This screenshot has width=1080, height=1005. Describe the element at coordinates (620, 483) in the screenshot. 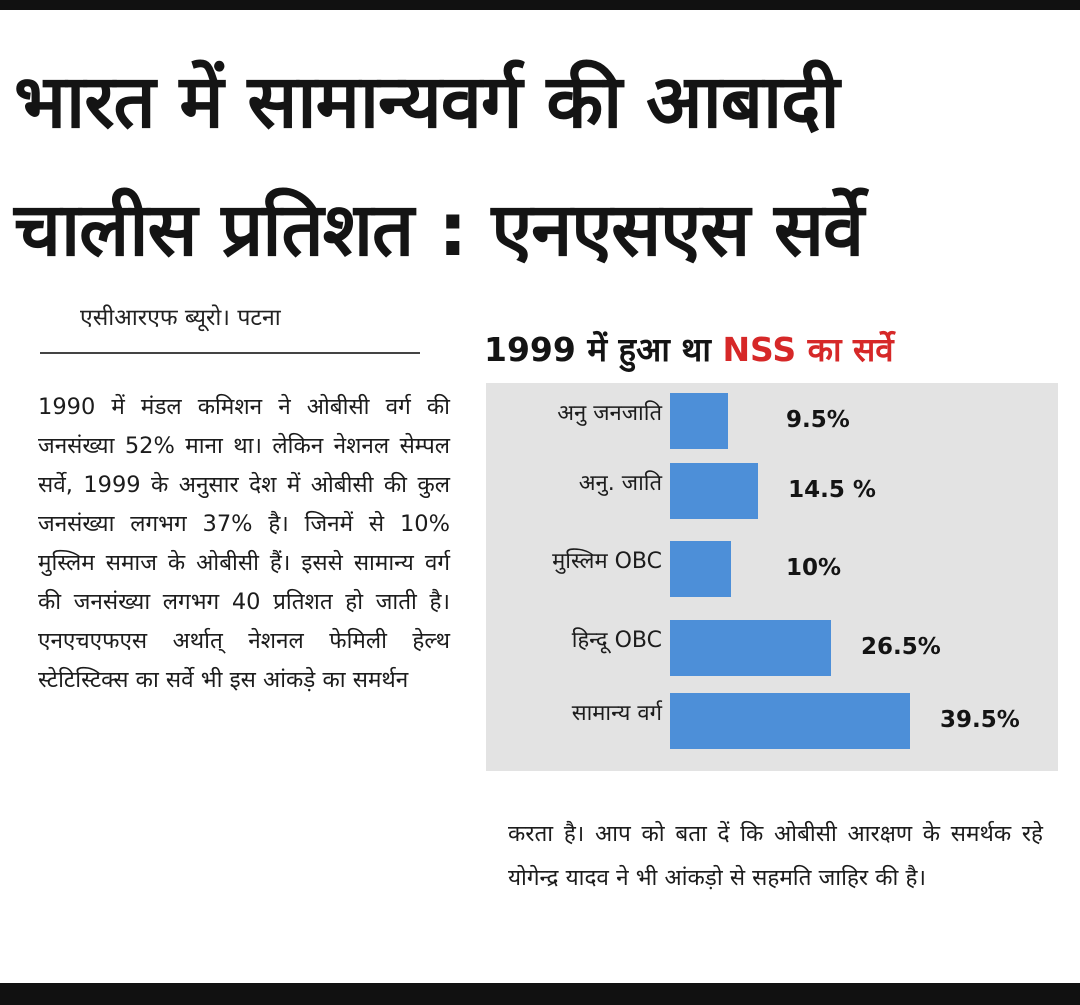

I see `category-label: अनु. जाति` at that location.